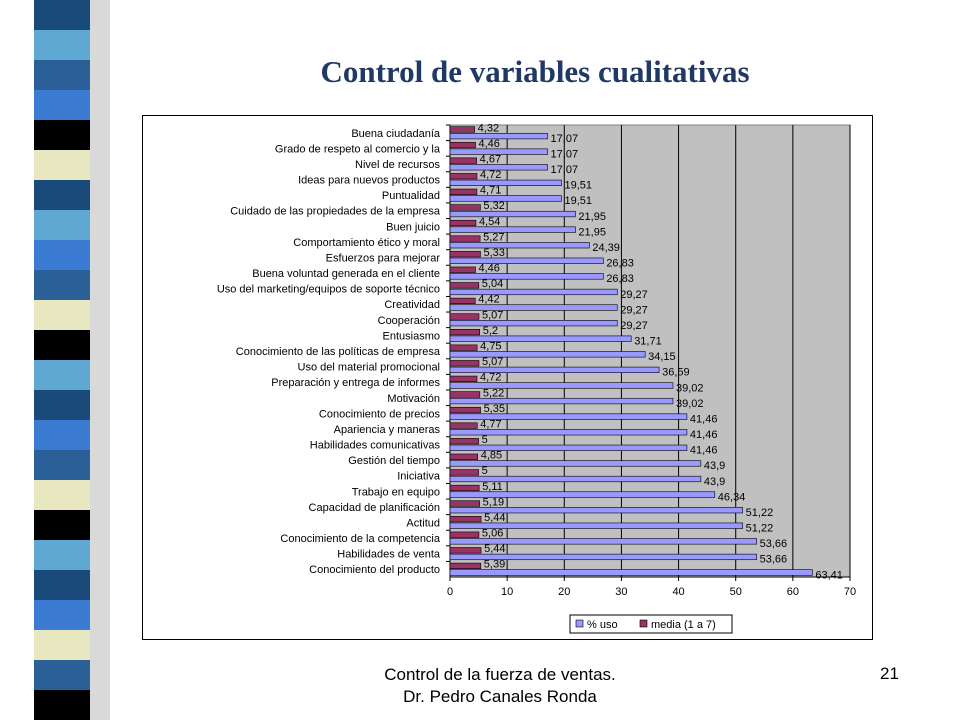 The height and width of the screenshot is (720, 960). I want to click on x-tick-label: 0, so click(450, 592).